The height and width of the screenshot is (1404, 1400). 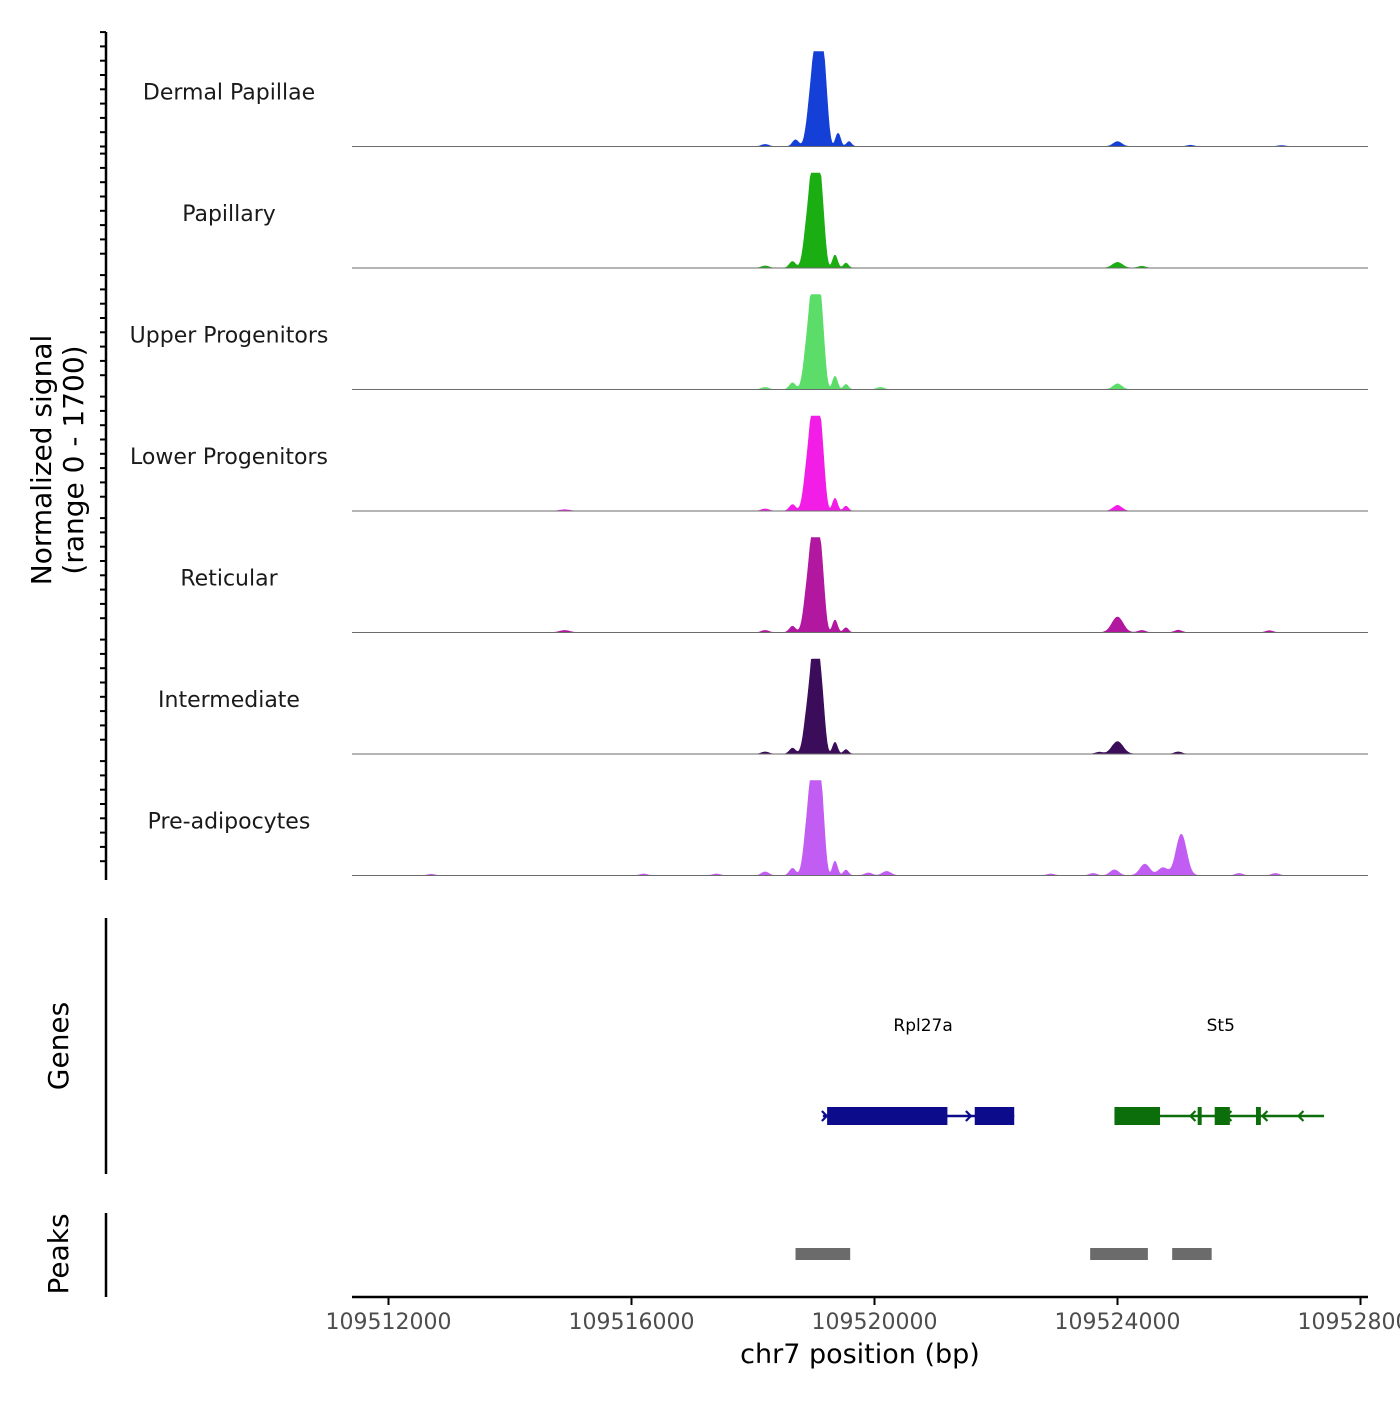 I want to click on x-tick-label: 109516000, so click(x=632, y=1322).